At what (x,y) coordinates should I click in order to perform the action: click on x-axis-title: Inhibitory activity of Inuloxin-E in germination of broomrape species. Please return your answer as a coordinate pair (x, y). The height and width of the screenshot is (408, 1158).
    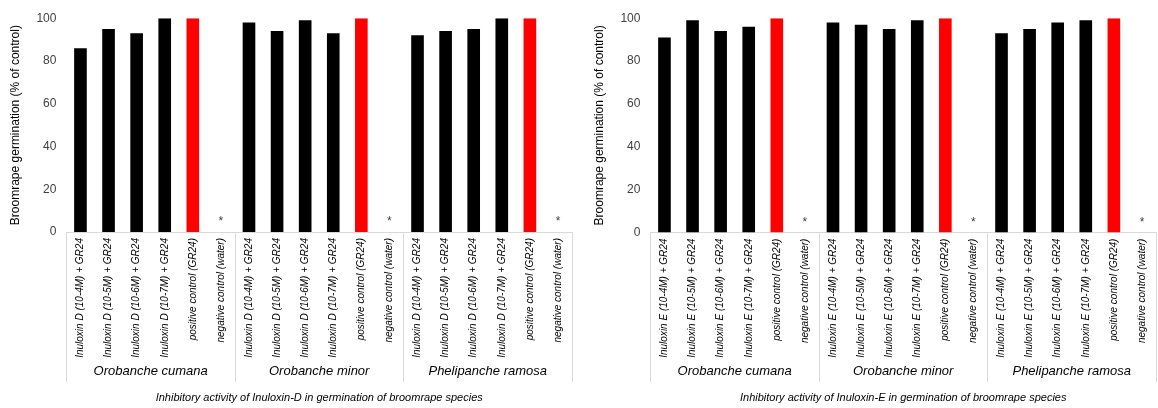
    Looking at the image, I should click on (903, 397).